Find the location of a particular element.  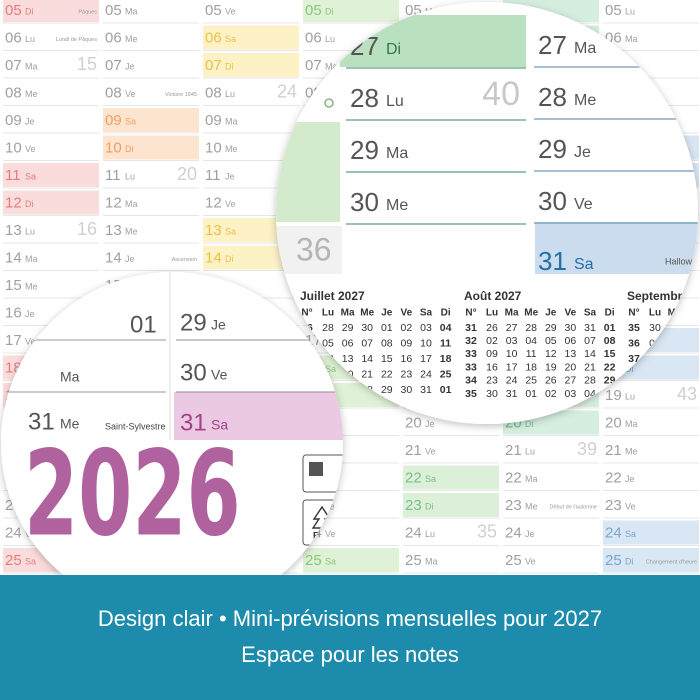

mini-day: 13 is located at coordinates (348, 359).